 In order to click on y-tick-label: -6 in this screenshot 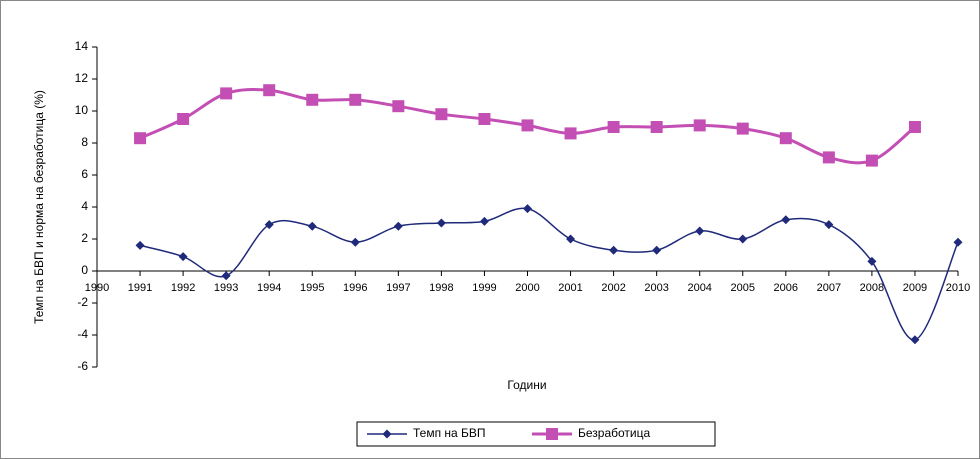, I will do `click(82, 366)`.